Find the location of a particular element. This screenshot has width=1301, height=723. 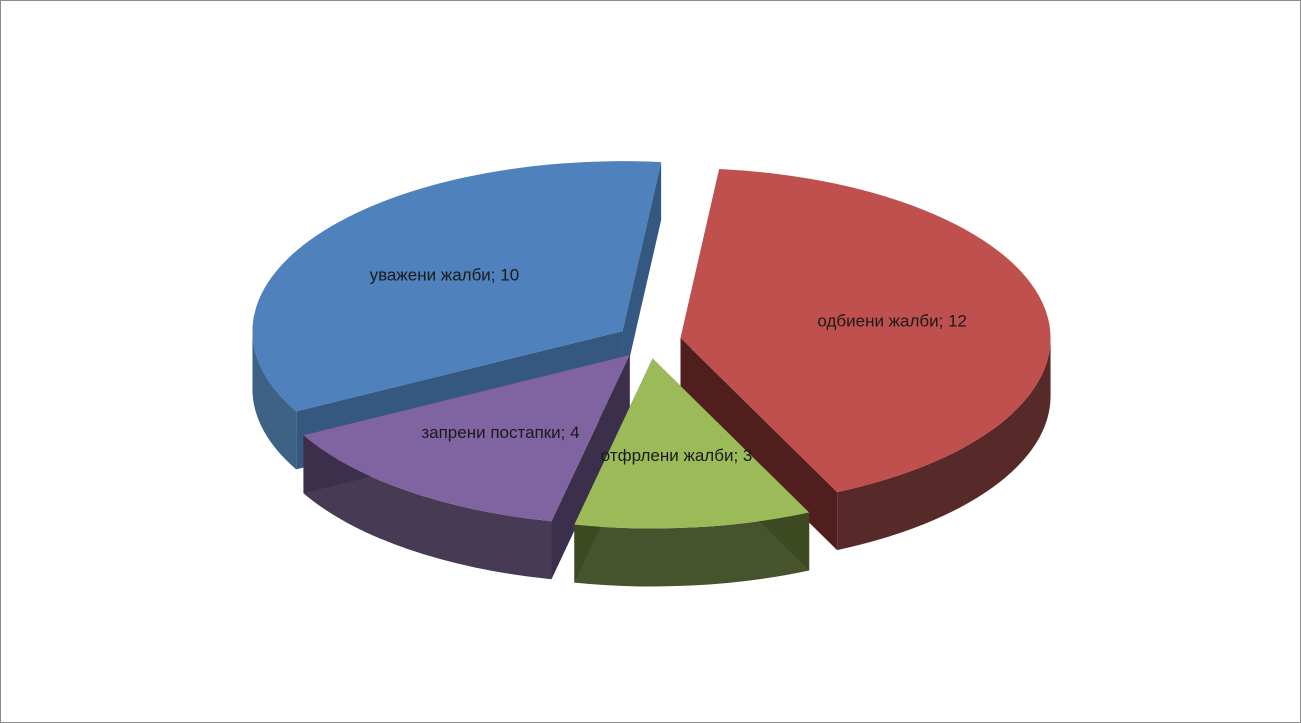

pie-label-уважени-жалби: уважени жалби; 10 is located at coordinates (445, 275).